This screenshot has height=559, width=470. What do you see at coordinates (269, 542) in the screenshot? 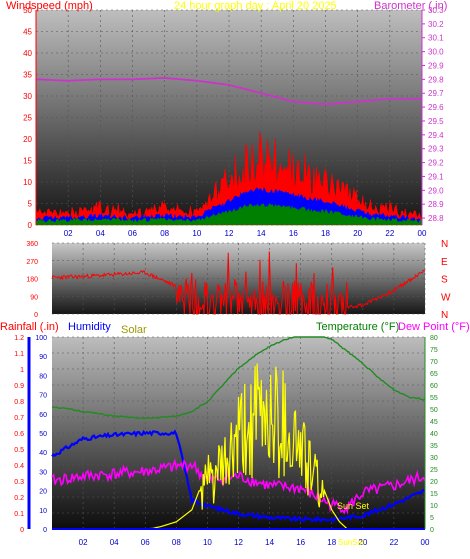
I see `temp-x-tick-label: 14` at bounding box center [269, 542].